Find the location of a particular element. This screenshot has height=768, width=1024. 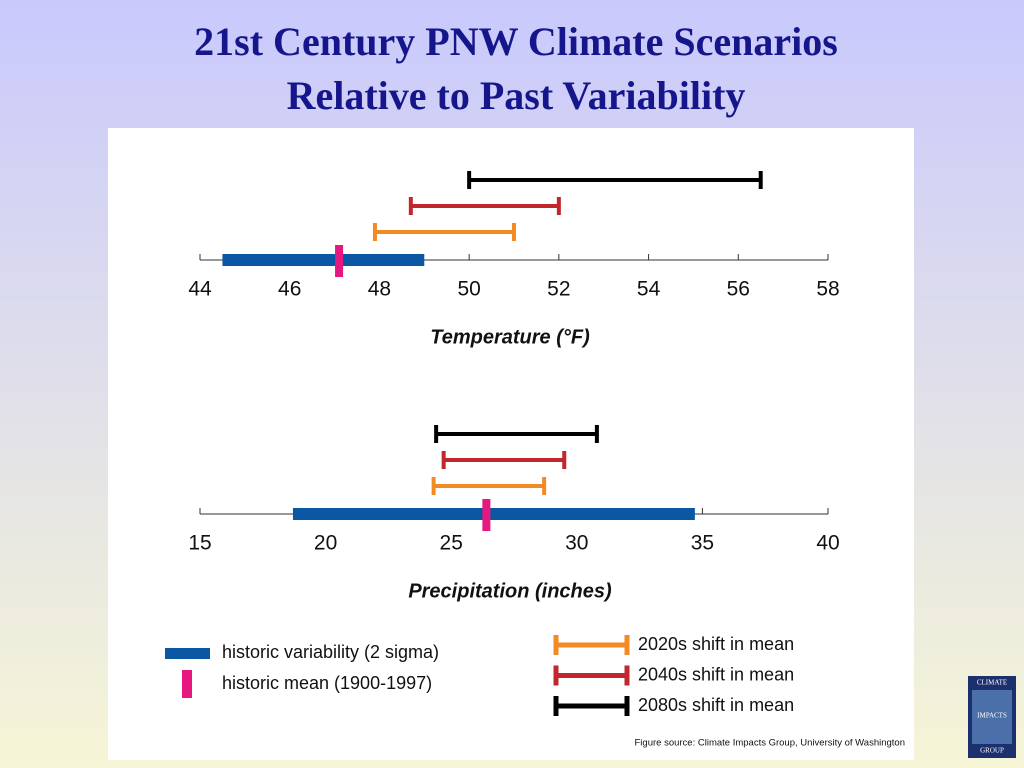

x-tick-label: 56 is located at coordinates (738, 289).